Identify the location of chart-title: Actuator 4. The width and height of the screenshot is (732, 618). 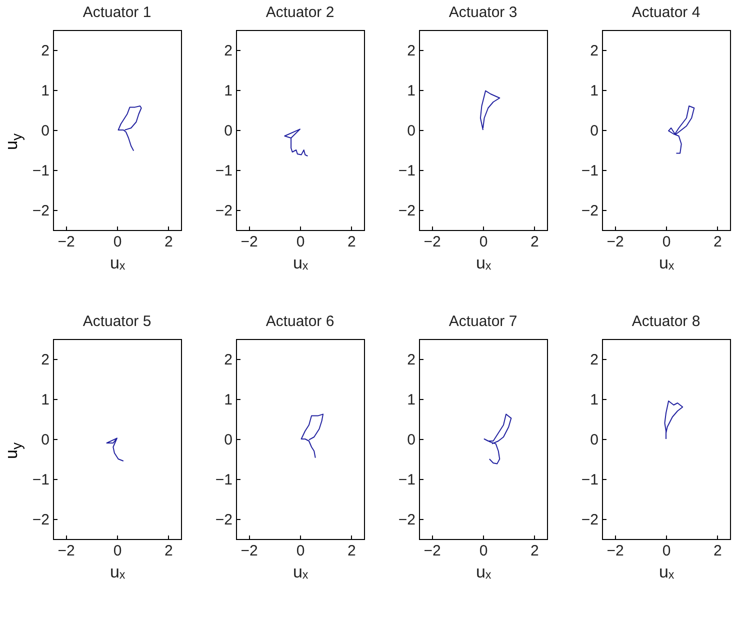
(666, 12).